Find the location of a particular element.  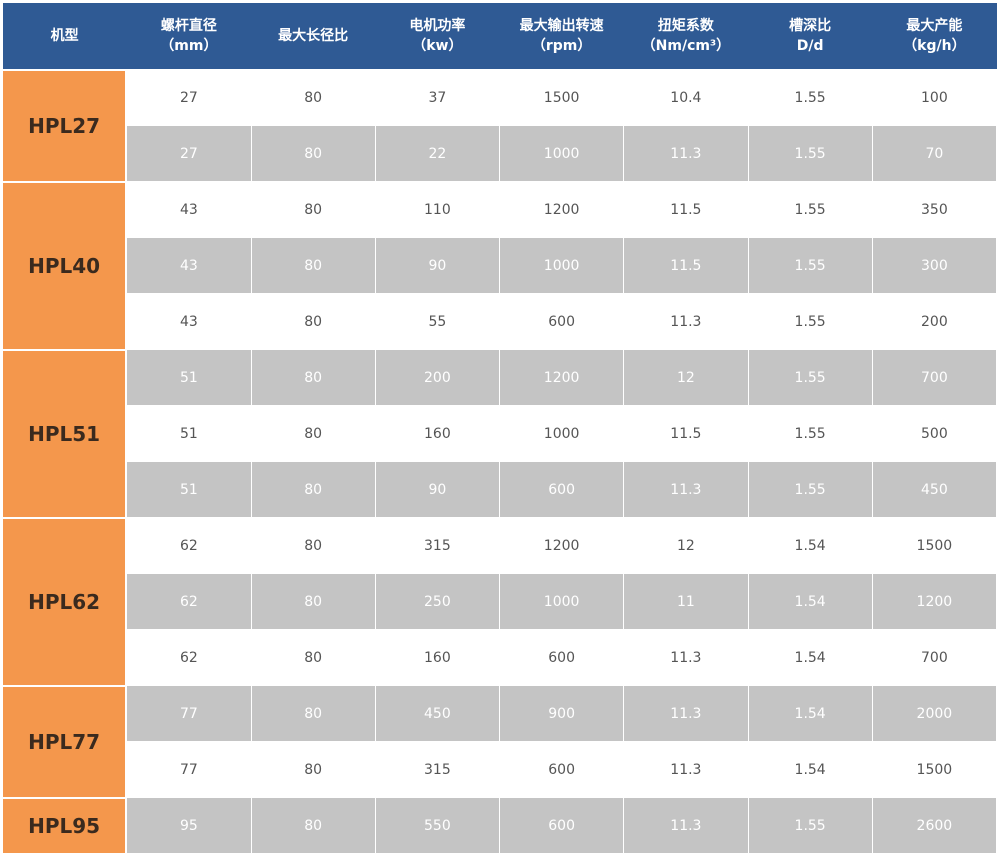

torque-coefficient-cell: 12 is located at coordinates (686, 377).